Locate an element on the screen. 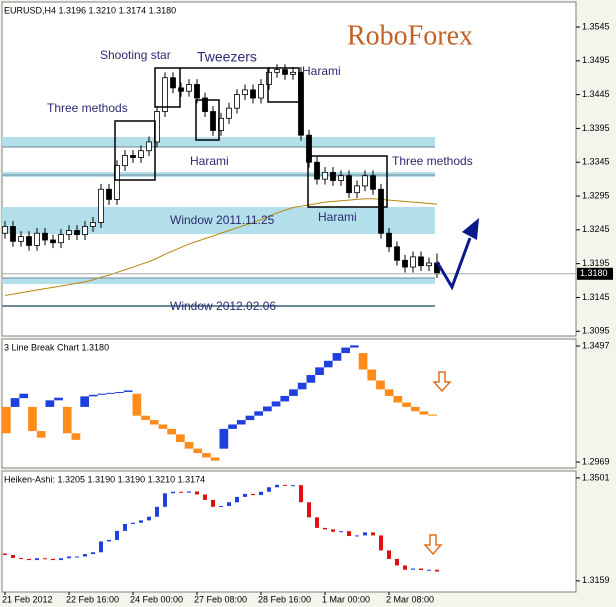 The height and width of the screenshot is (607, 616). last-price-box is located at coordinates (595, 273).